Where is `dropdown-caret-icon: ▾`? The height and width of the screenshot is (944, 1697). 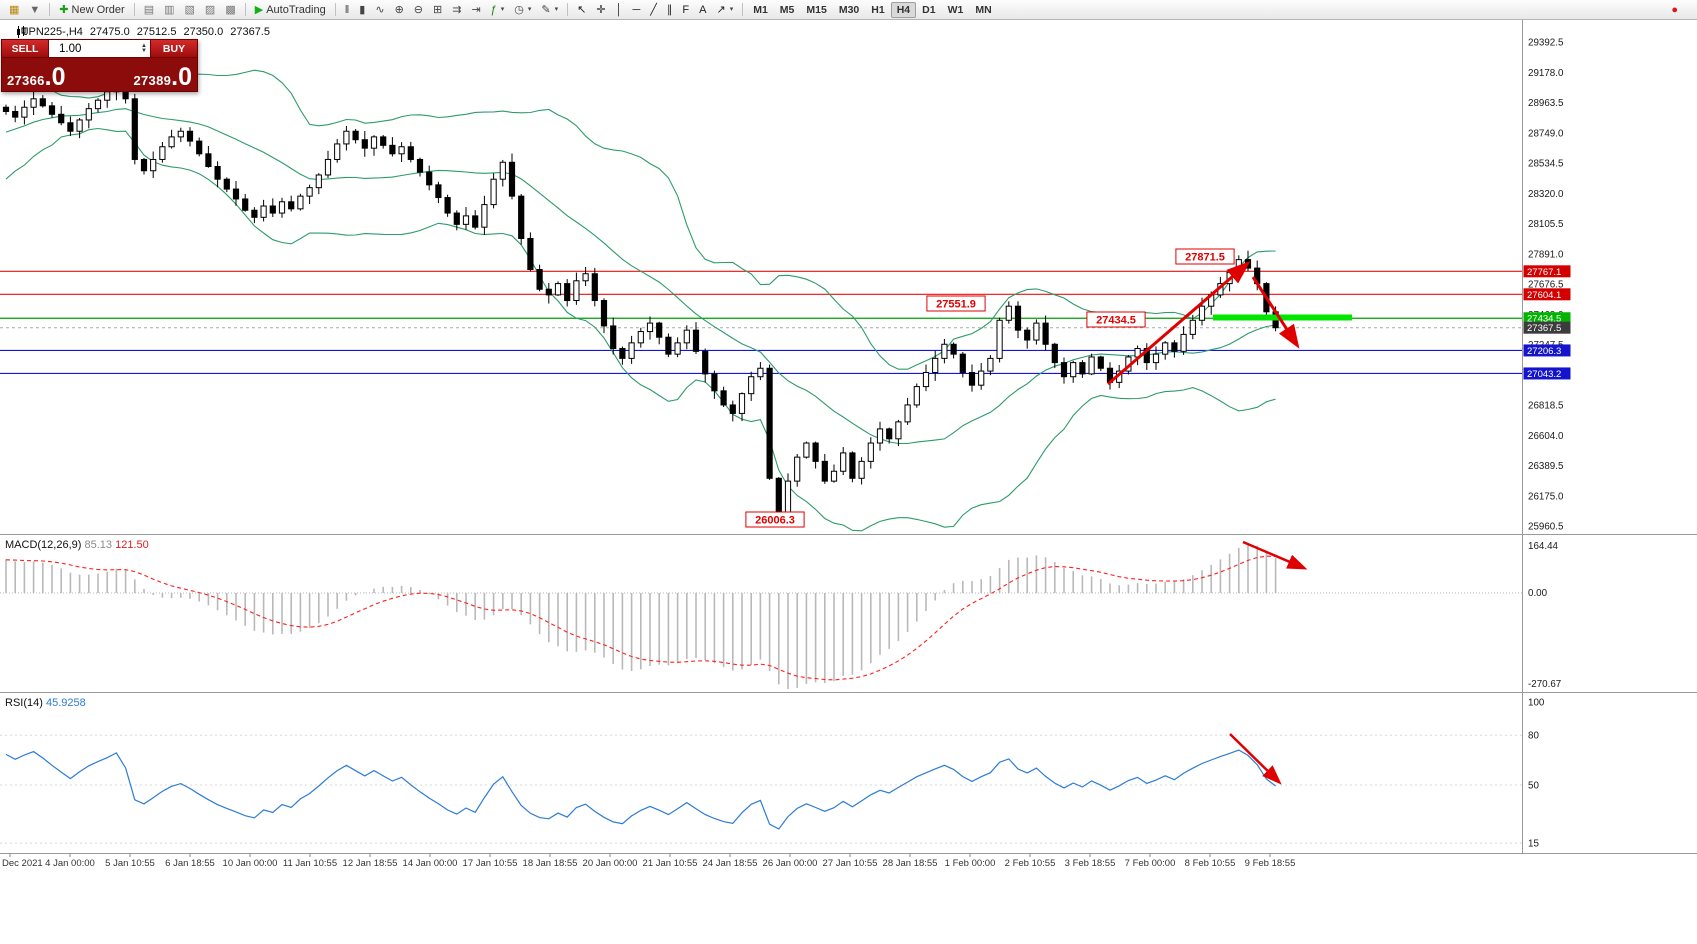 dropdown-caret-icon: ▾ is located at coordinates (529, 9).